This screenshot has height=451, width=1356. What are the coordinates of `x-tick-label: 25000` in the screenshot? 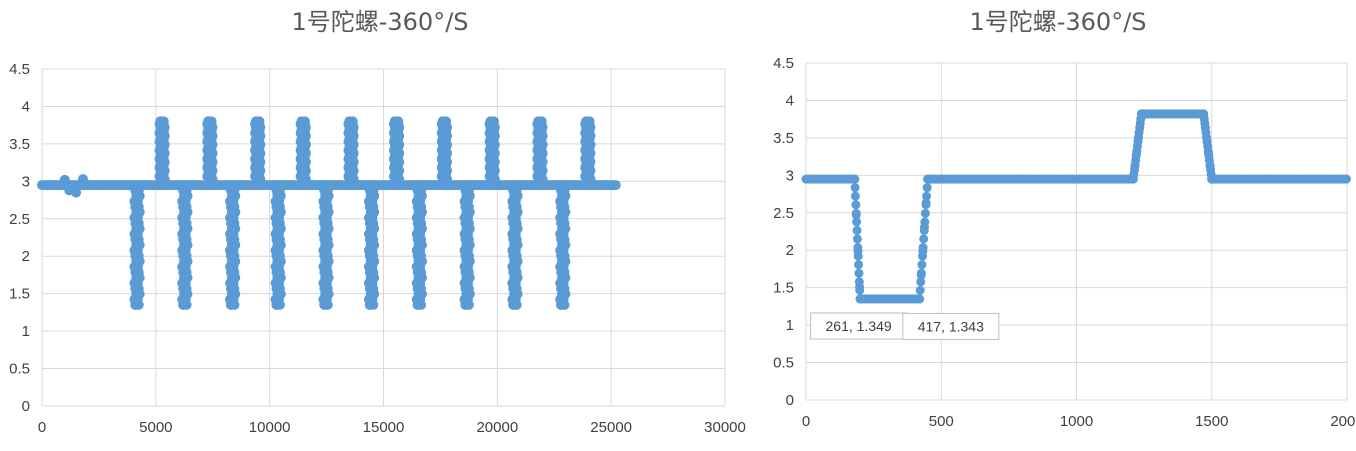 It's located at (611, 427).